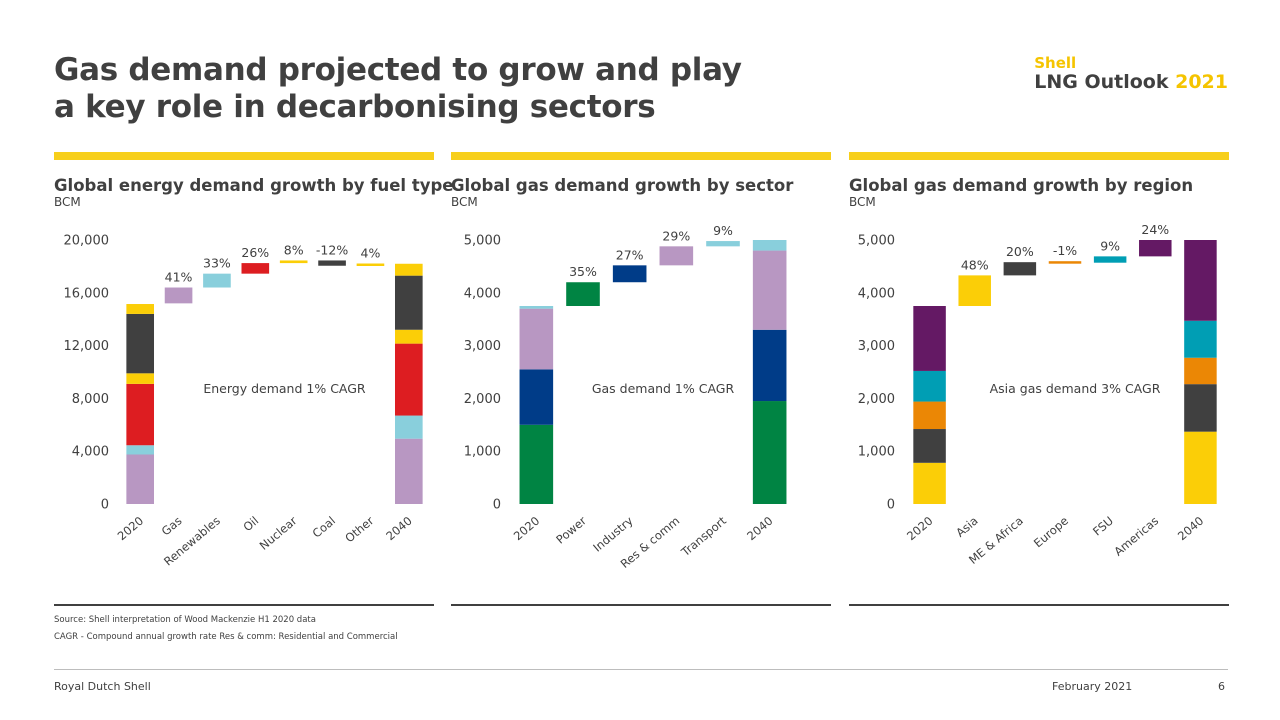 This screenshot has height=720, width=1280. Describe the element at coordinates (87, 241) in the screenshot. I see `y-tick-label: 20,000` at that location.